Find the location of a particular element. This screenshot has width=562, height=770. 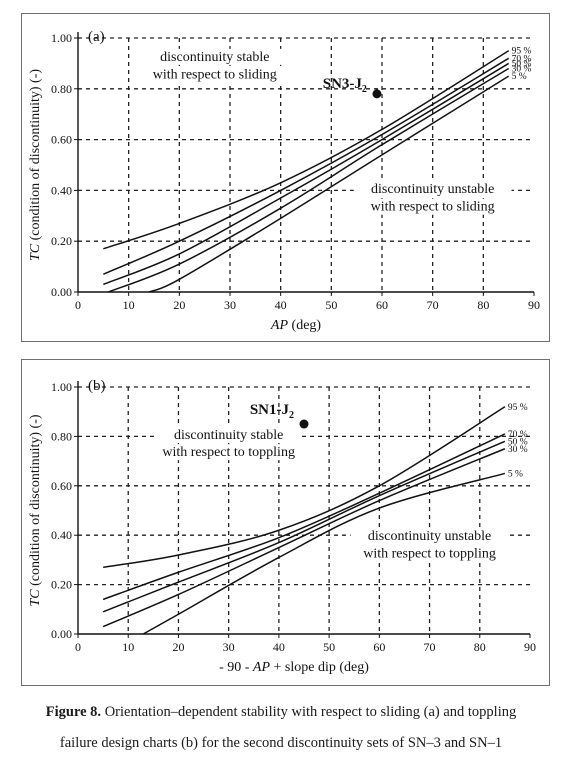

chart-a-x-tick-label-30: 30 is located at coordinates (230, 305).